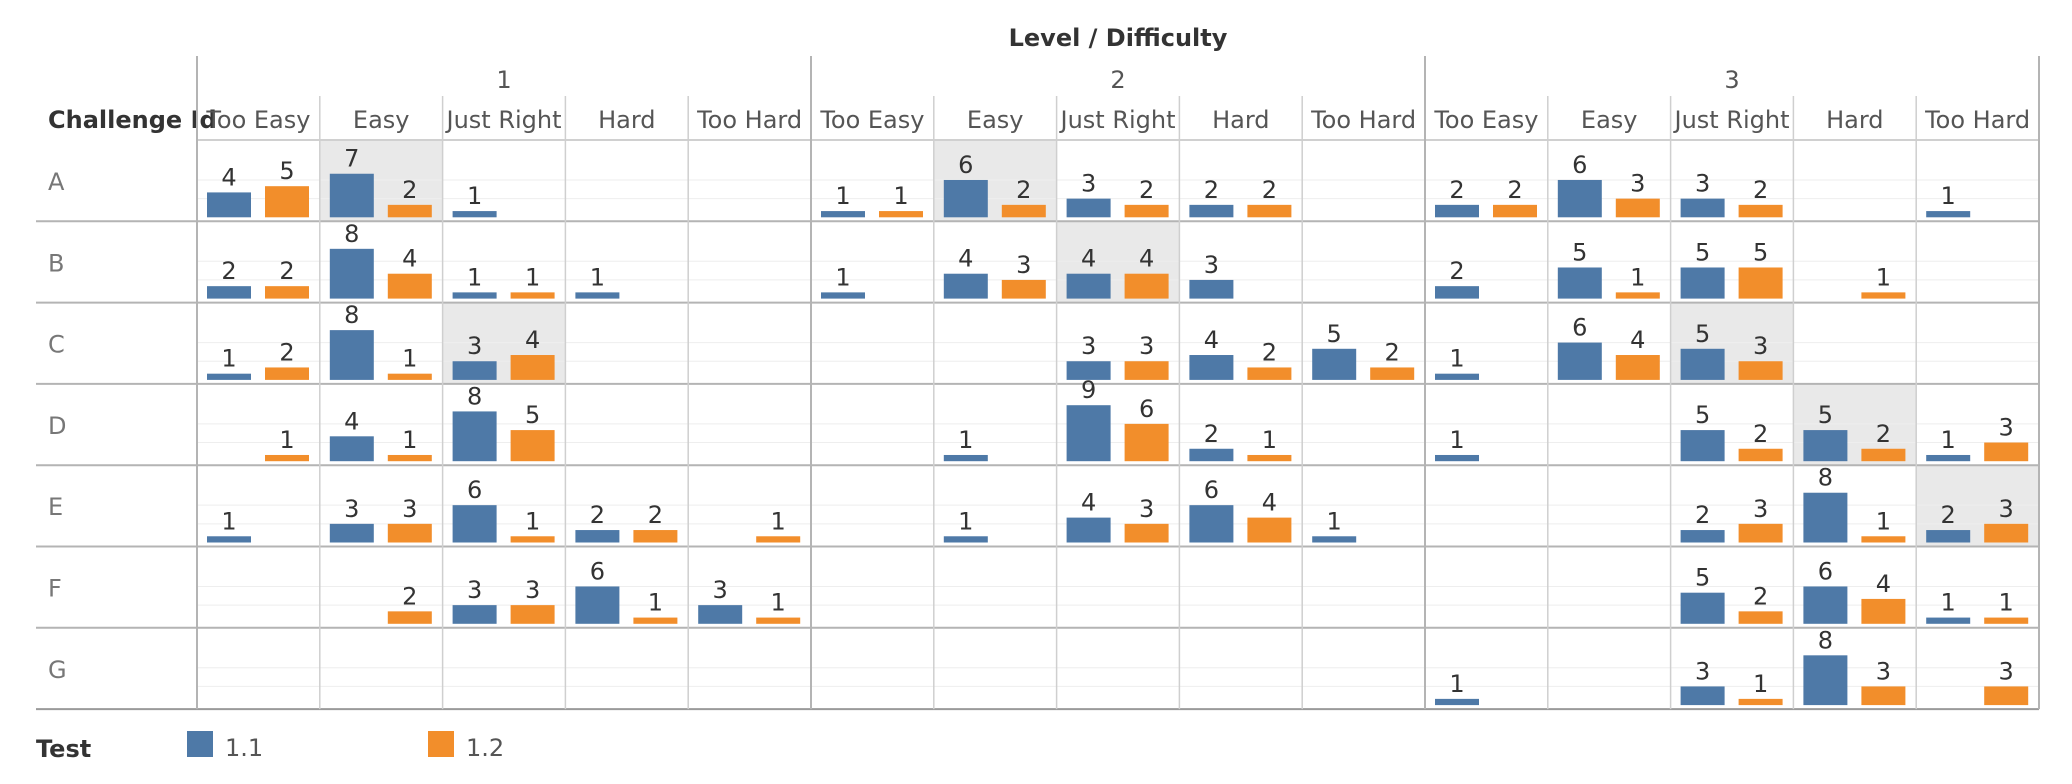  What do you see at coordinates (57, 670) in the screenshot?
I see `row-label: G` at bounding box center [57, 670].